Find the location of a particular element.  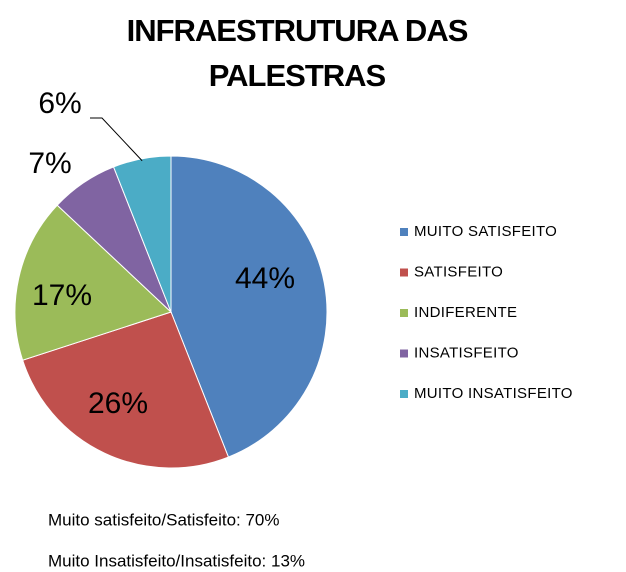

chart-title: PALESTRAS is located at coordinates (297, 75).